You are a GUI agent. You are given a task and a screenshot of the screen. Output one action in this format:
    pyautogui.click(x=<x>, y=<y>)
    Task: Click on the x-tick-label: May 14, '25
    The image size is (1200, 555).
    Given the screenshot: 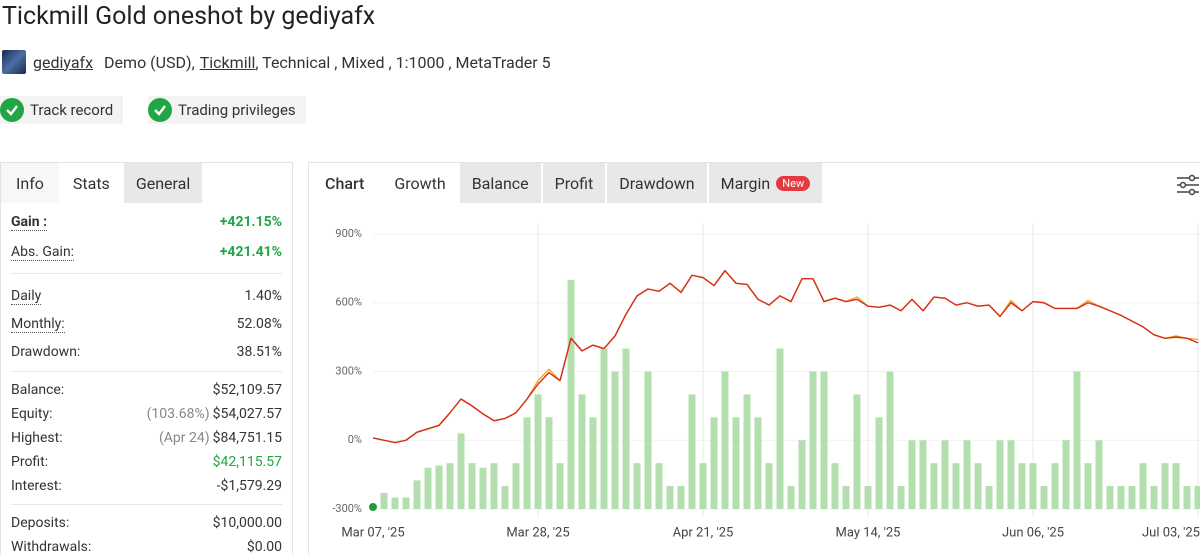 What is the action you would take?
    pyautogui.click(x=868, y=532)
    